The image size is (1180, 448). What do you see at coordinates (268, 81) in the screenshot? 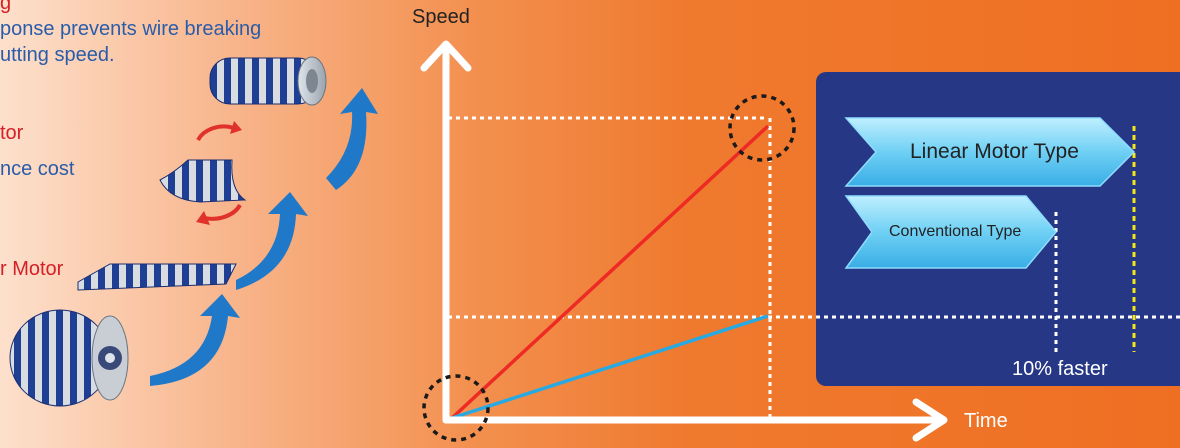
I see `cylinder-coil-icon` at bounding box center [268, 81].